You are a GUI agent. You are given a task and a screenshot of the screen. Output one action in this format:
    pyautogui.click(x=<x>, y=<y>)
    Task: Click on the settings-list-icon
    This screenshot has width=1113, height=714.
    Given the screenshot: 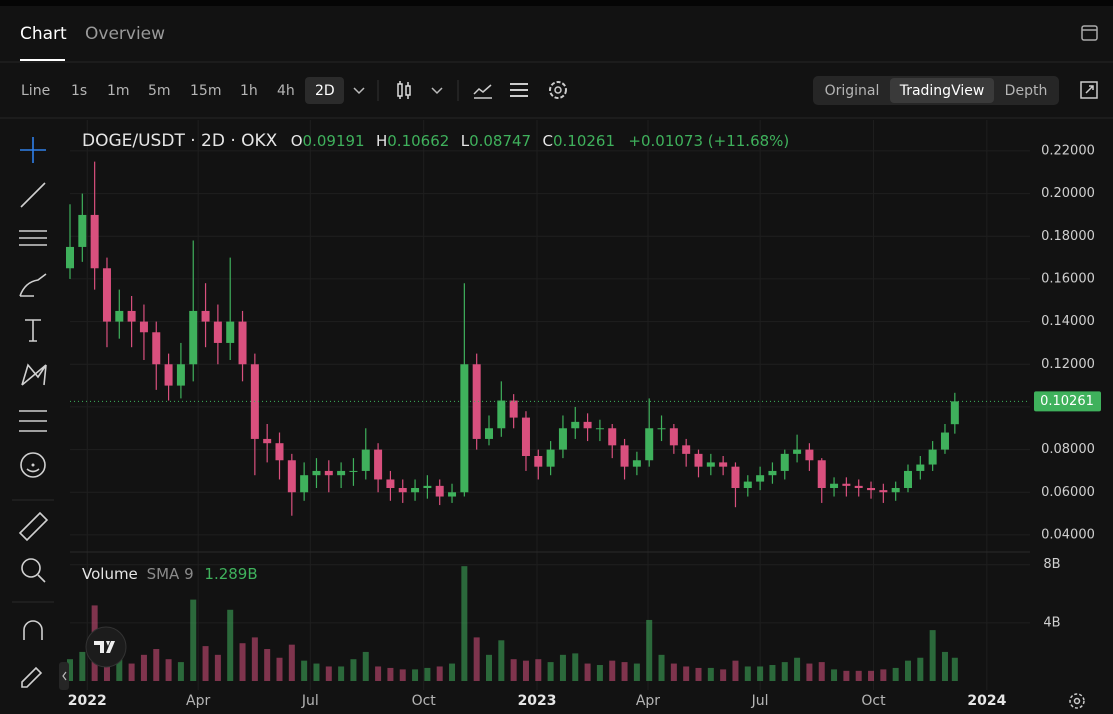 What is the action you would take?
    pyautogui.click(x=519, y=90)
    